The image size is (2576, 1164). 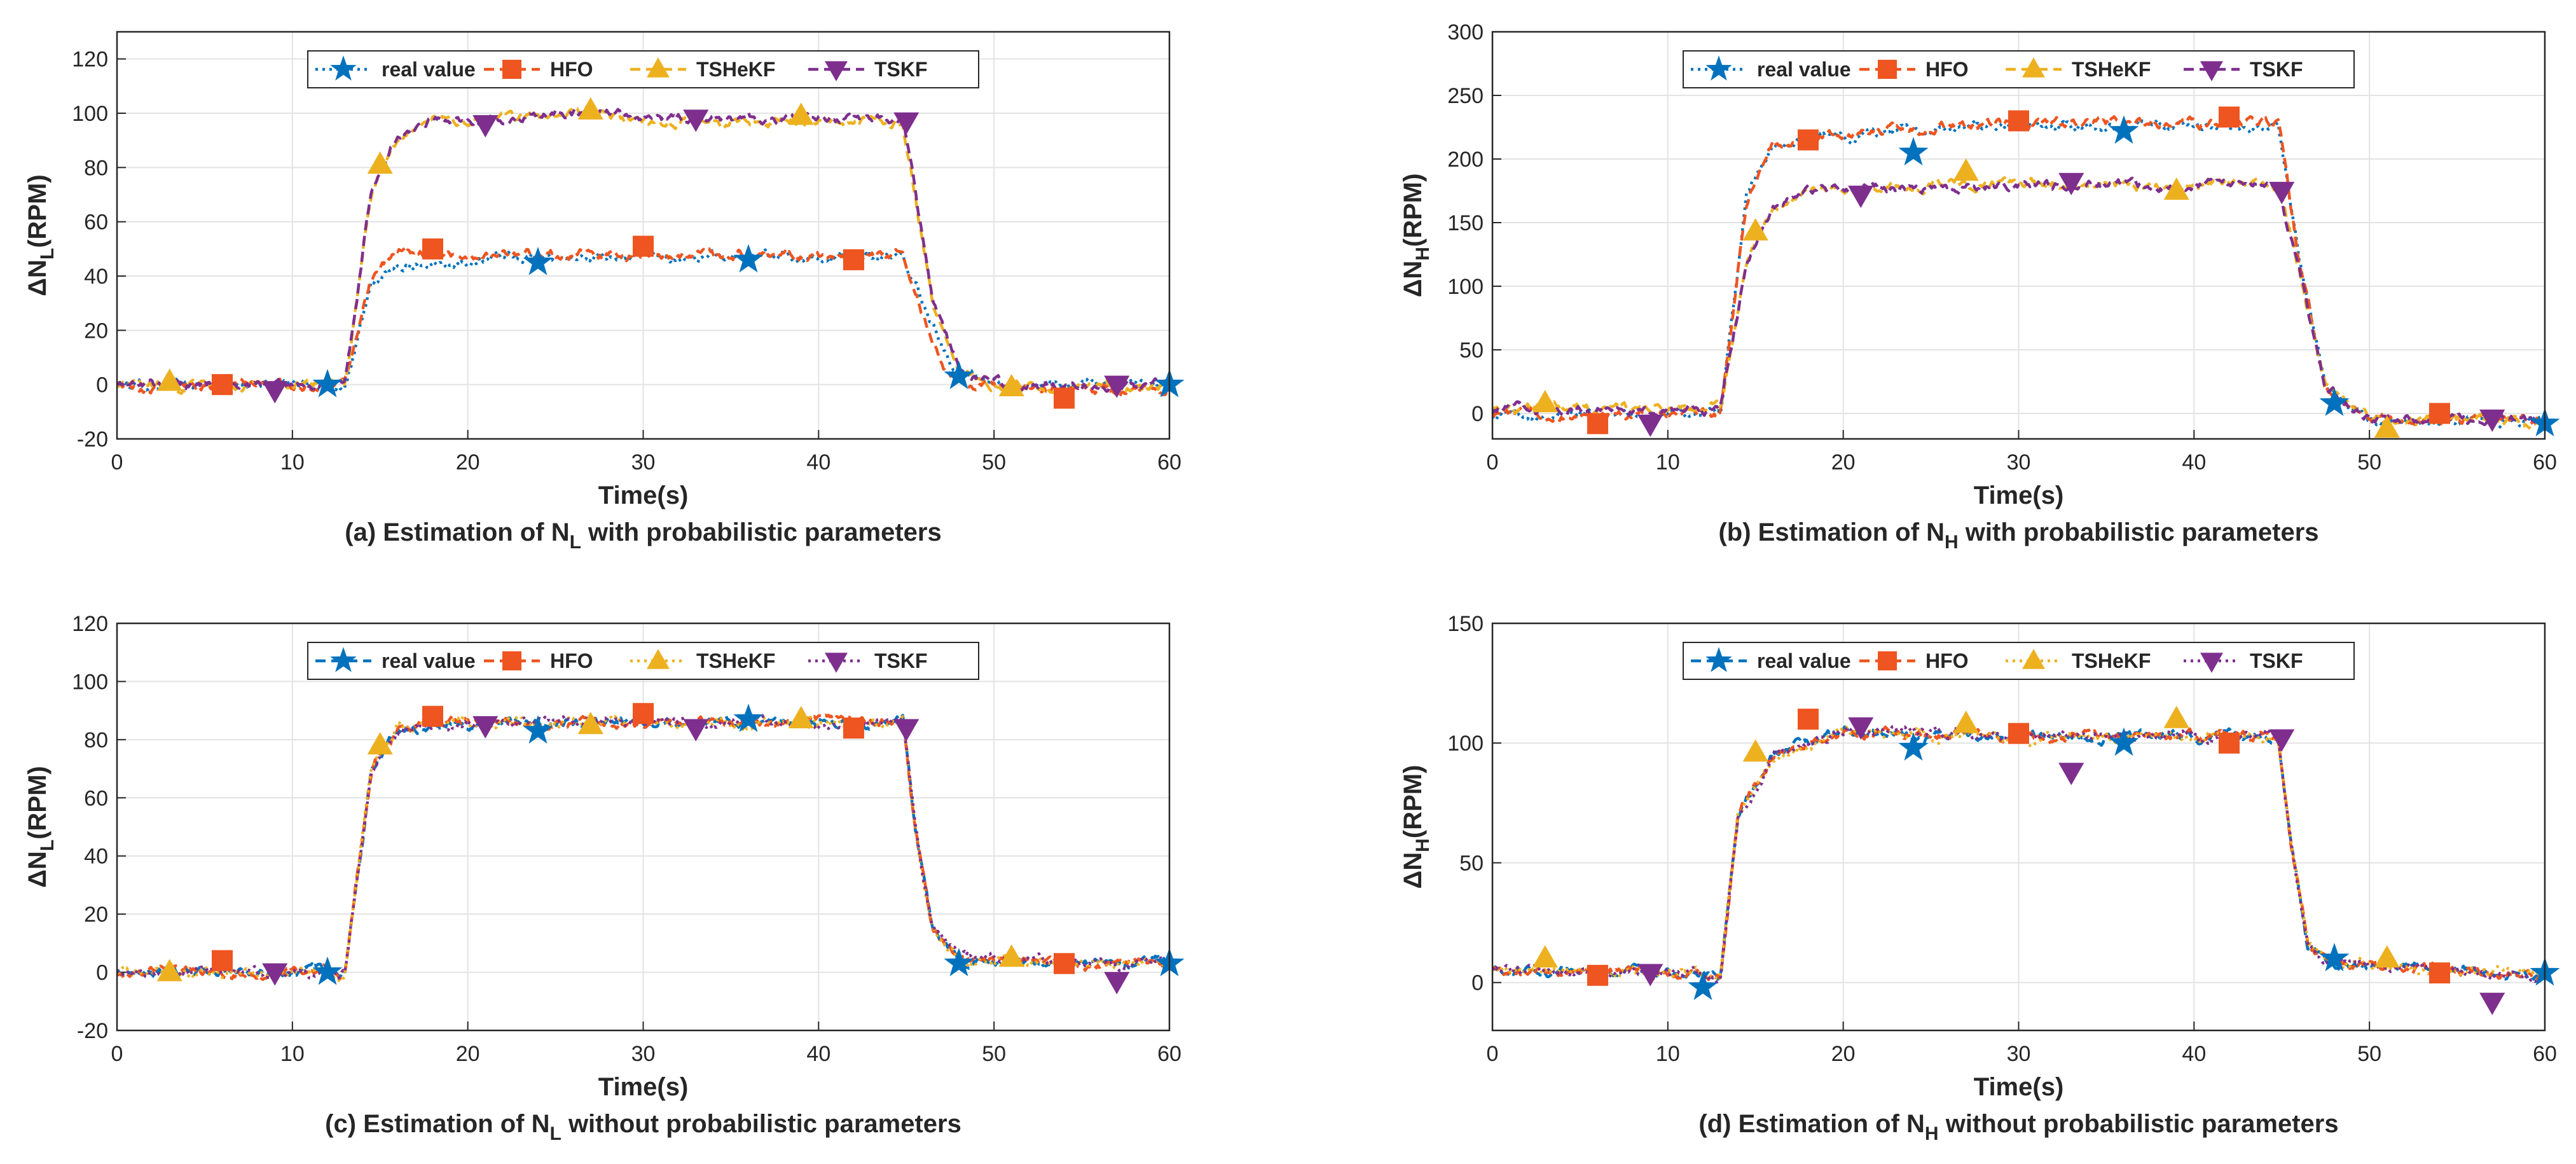 What do you see at coordinates (1471, 863) in the screenshot?
I see `chart-d-y-tick-label: 50` at bounding box center [1471, 863].